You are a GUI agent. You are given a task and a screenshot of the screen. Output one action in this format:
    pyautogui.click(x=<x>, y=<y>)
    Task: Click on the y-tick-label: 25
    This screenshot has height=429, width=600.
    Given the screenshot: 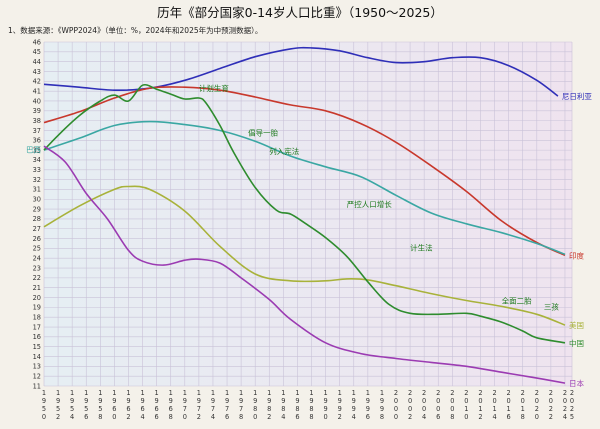 What is the action you would take?
    pyautogui.click(x=37, y=249)
    